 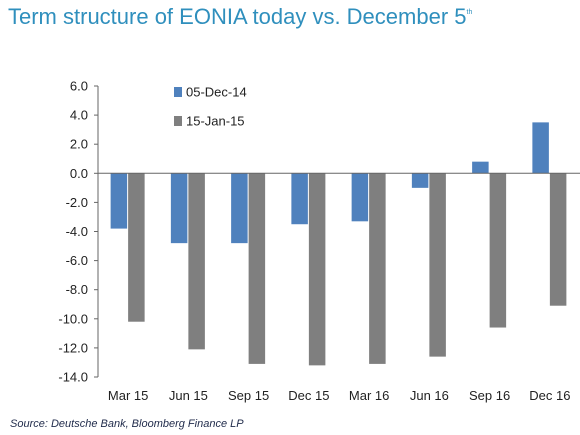 I want to click on y-tick-label: 6.0, so click(x=79, y=86).